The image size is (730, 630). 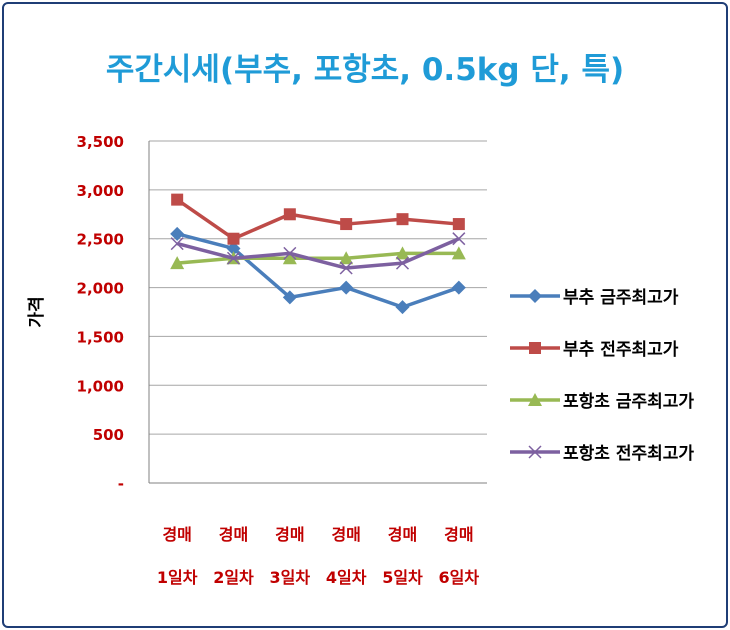 I want to click on legend-entry: 부추 전주최고가, so click(x=594, y=350).